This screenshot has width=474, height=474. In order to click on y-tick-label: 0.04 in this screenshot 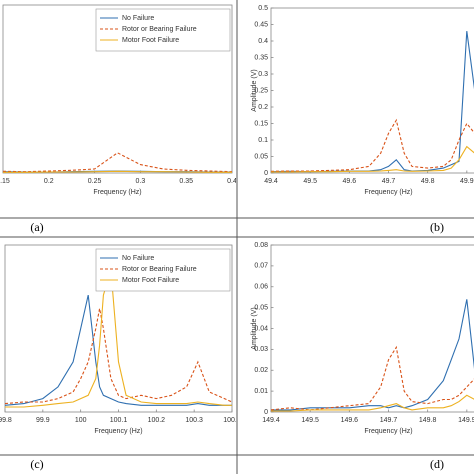, I will do `click(261, 328)`.